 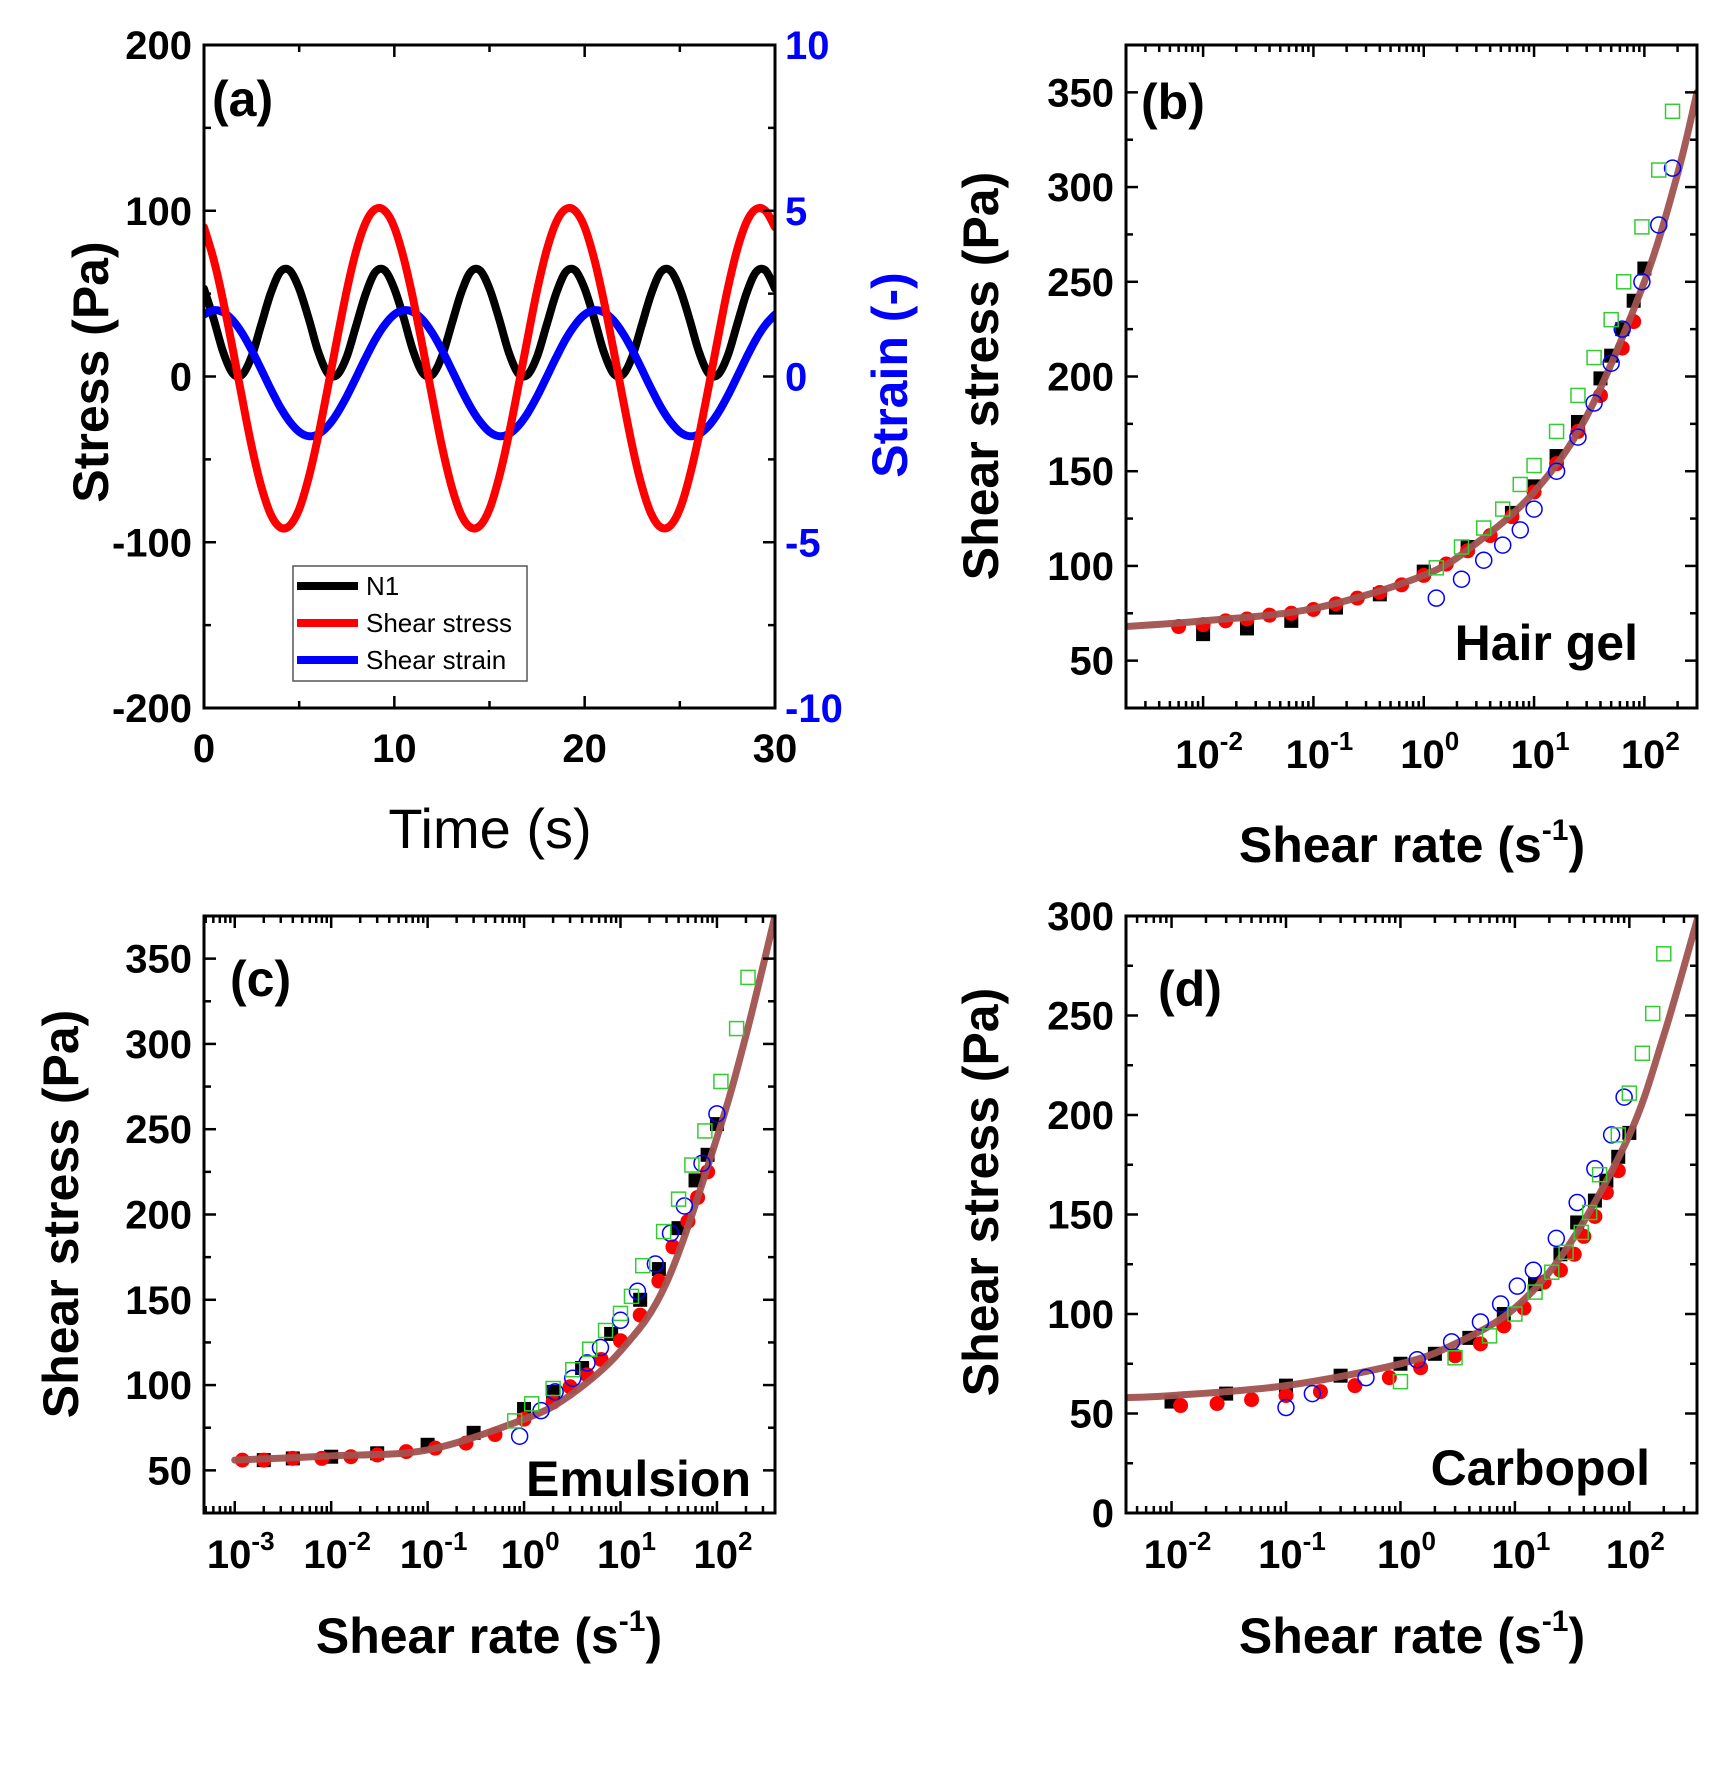 I want to click on legend-label: Shear strain, so click(x=436, y=660).